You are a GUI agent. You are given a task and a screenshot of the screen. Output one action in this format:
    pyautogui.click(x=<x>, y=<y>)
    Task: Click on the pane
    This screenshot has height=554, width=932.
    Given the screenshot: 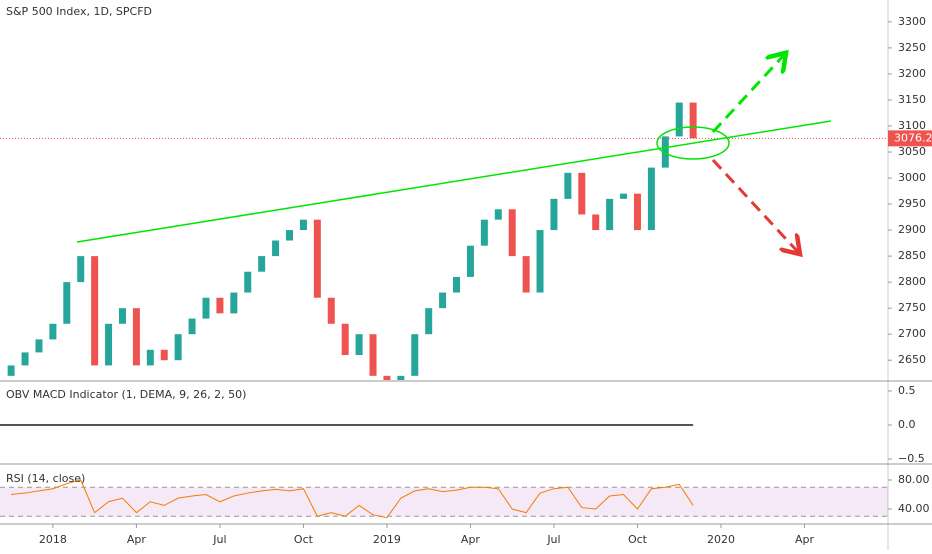 What is the action you would take?
    pyautogui.click(x=444, y=499)
    